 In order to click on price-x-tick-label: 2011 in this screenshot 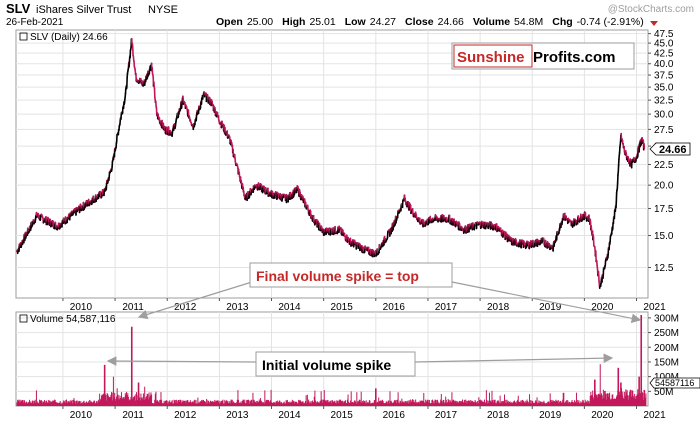, I will do `click(133, 307)`.